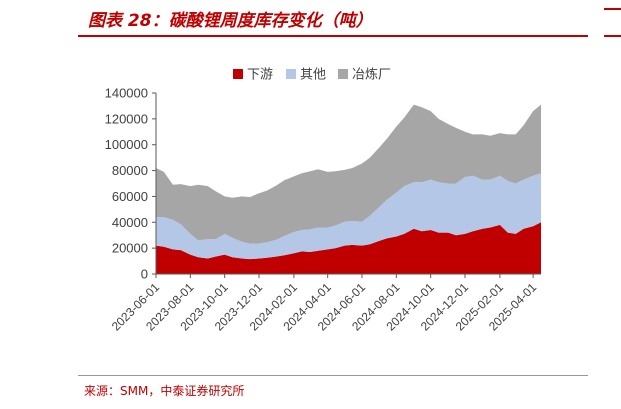 The width and height of the screenshot is (621, 409). Describe the element at coordinates (126, 144) in the screenshot. I see `y-tick-label: 100000` at that location.